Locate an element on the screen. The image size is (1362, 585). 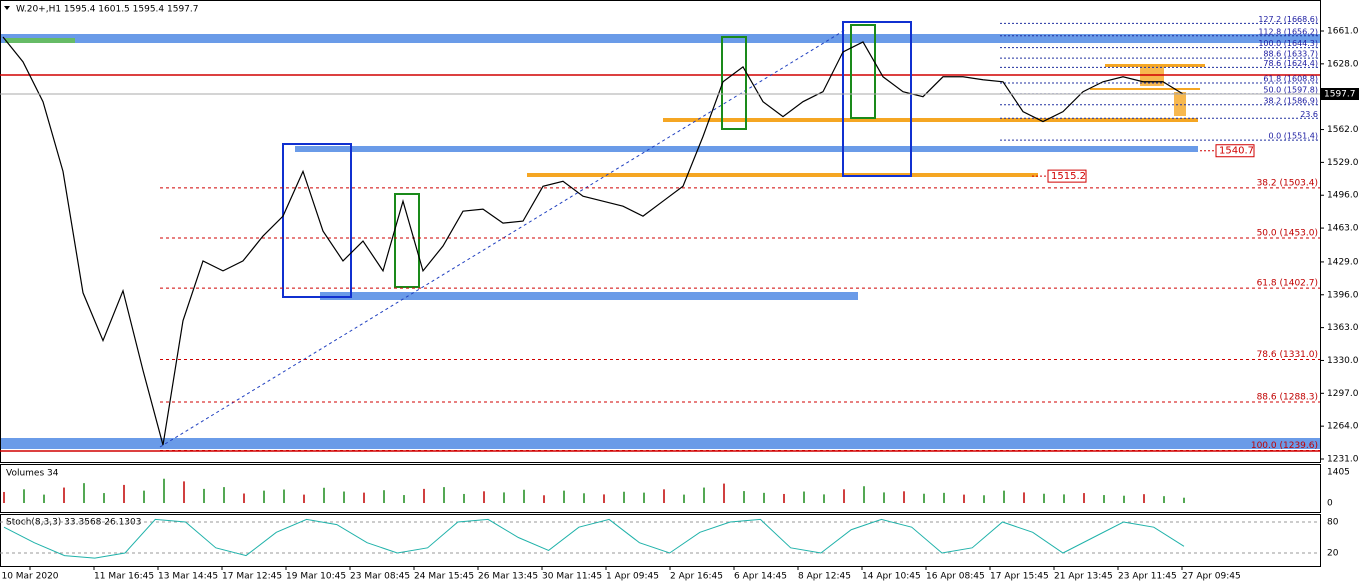
price-tick-label: 1297.0 is located at coordinates (1343, 394).